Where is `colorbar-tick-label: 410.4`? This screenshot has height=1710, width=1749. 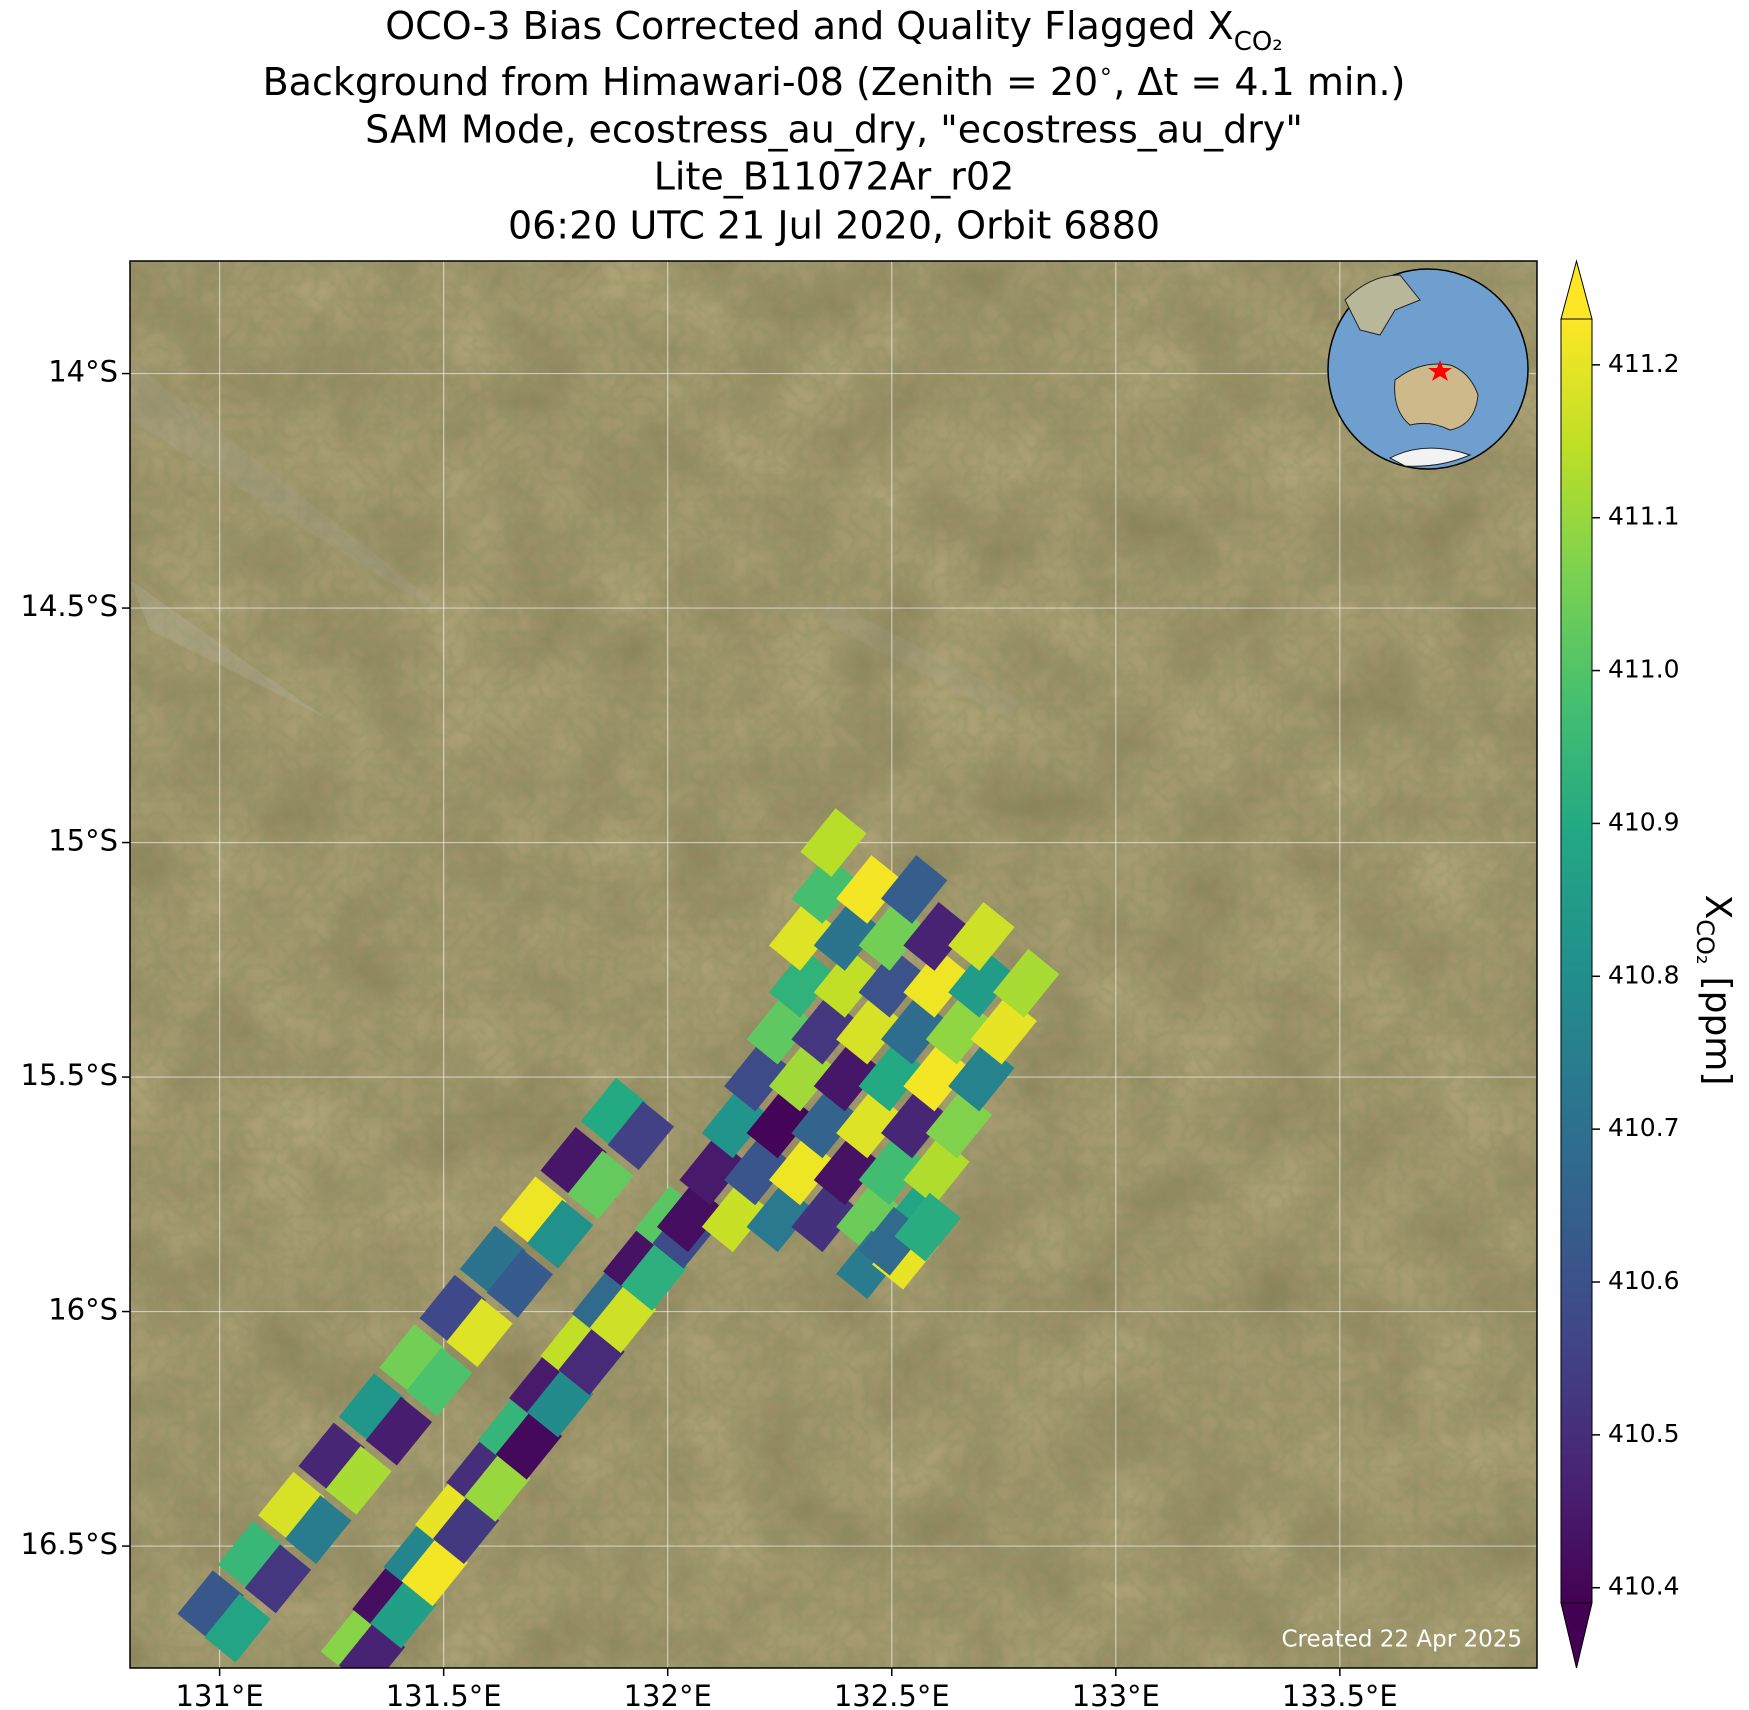
colorbar-tick-label: 410.4 is located at coordinates (1644, 1586).